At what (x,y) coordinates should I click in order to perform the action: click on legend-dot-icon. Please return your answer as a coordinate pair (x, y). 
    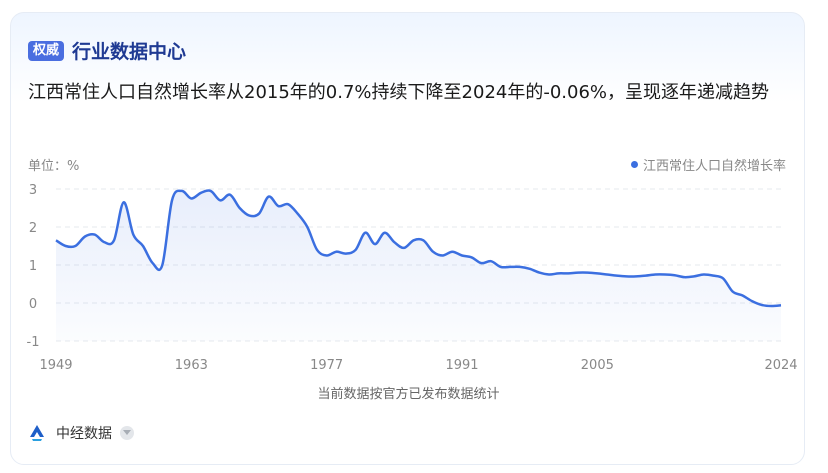
    Looking at the image, I should click on (634, 164).